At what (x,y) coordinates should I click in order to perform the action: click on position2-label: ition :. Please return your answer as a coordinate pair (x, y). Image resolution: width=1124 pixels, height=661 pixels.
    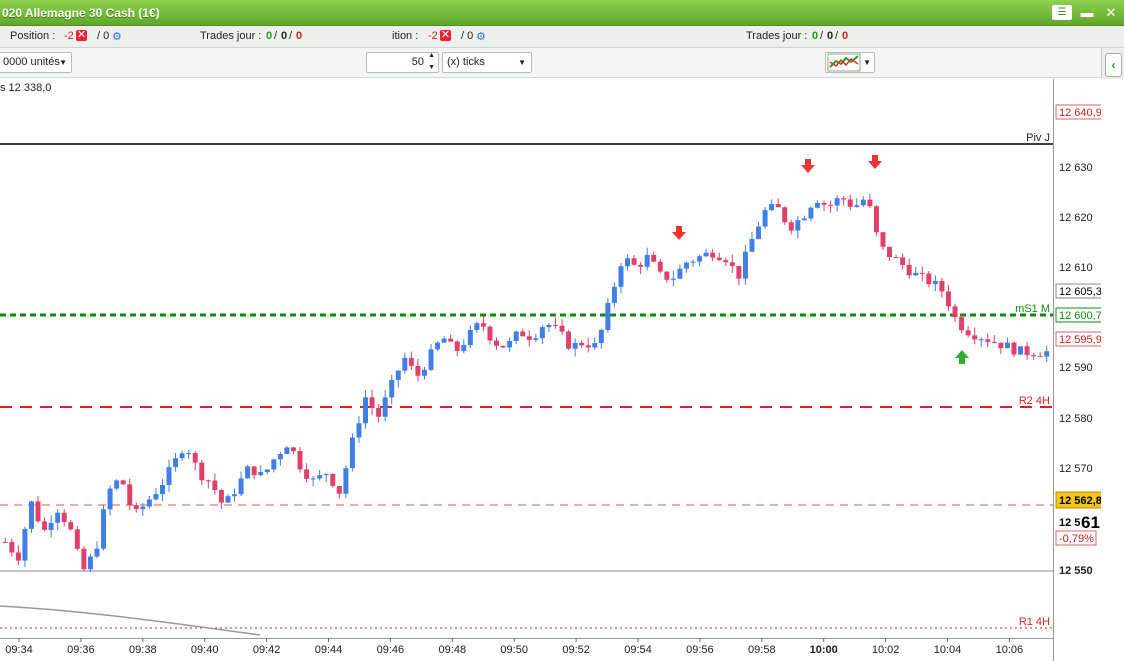
    Looking at the image, I should click on (405, 36).